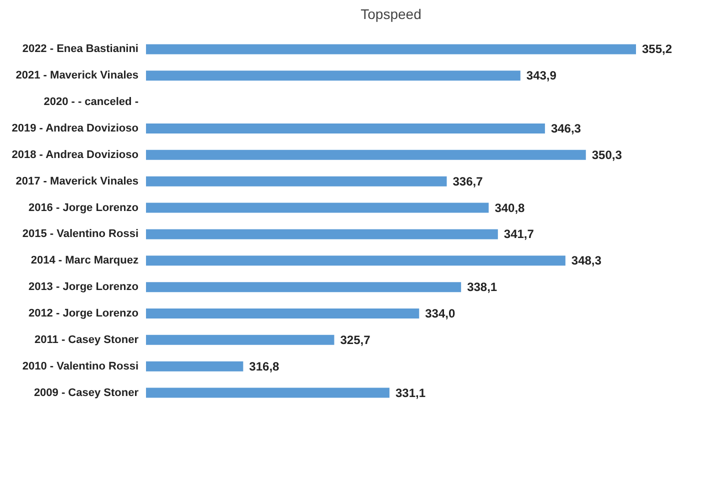 Image resolution: width=705 pixels, height=493 pixels. I want to click on y-tick-label: 2018 - Andrea Dovizioso, so click(75, 154).